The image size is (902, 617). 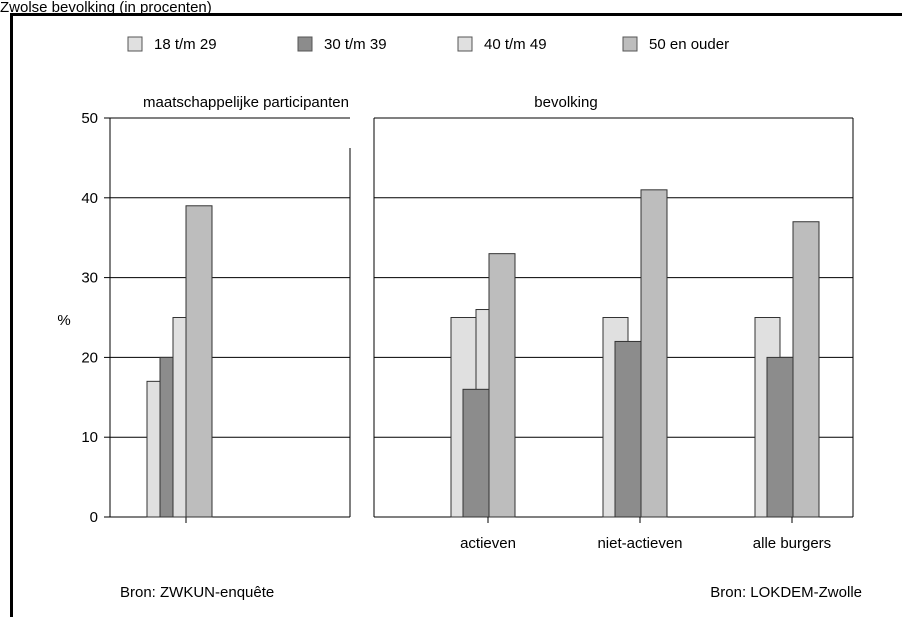 What do you see at coordinates (645, 534) in the screenshot?
I see `x-tick-labels: actieven niet-actieven alle burgers` at bounding box center [645, 534].